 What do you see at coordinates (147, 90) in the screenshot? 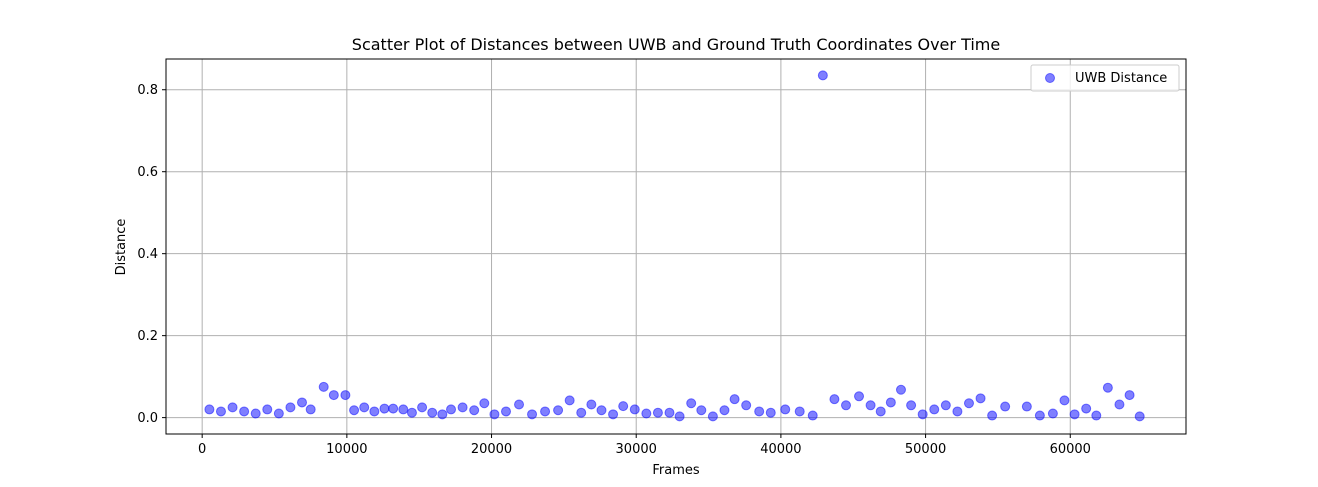
I see `y-tick-label: 0.8` at bounding box center [147, 90].